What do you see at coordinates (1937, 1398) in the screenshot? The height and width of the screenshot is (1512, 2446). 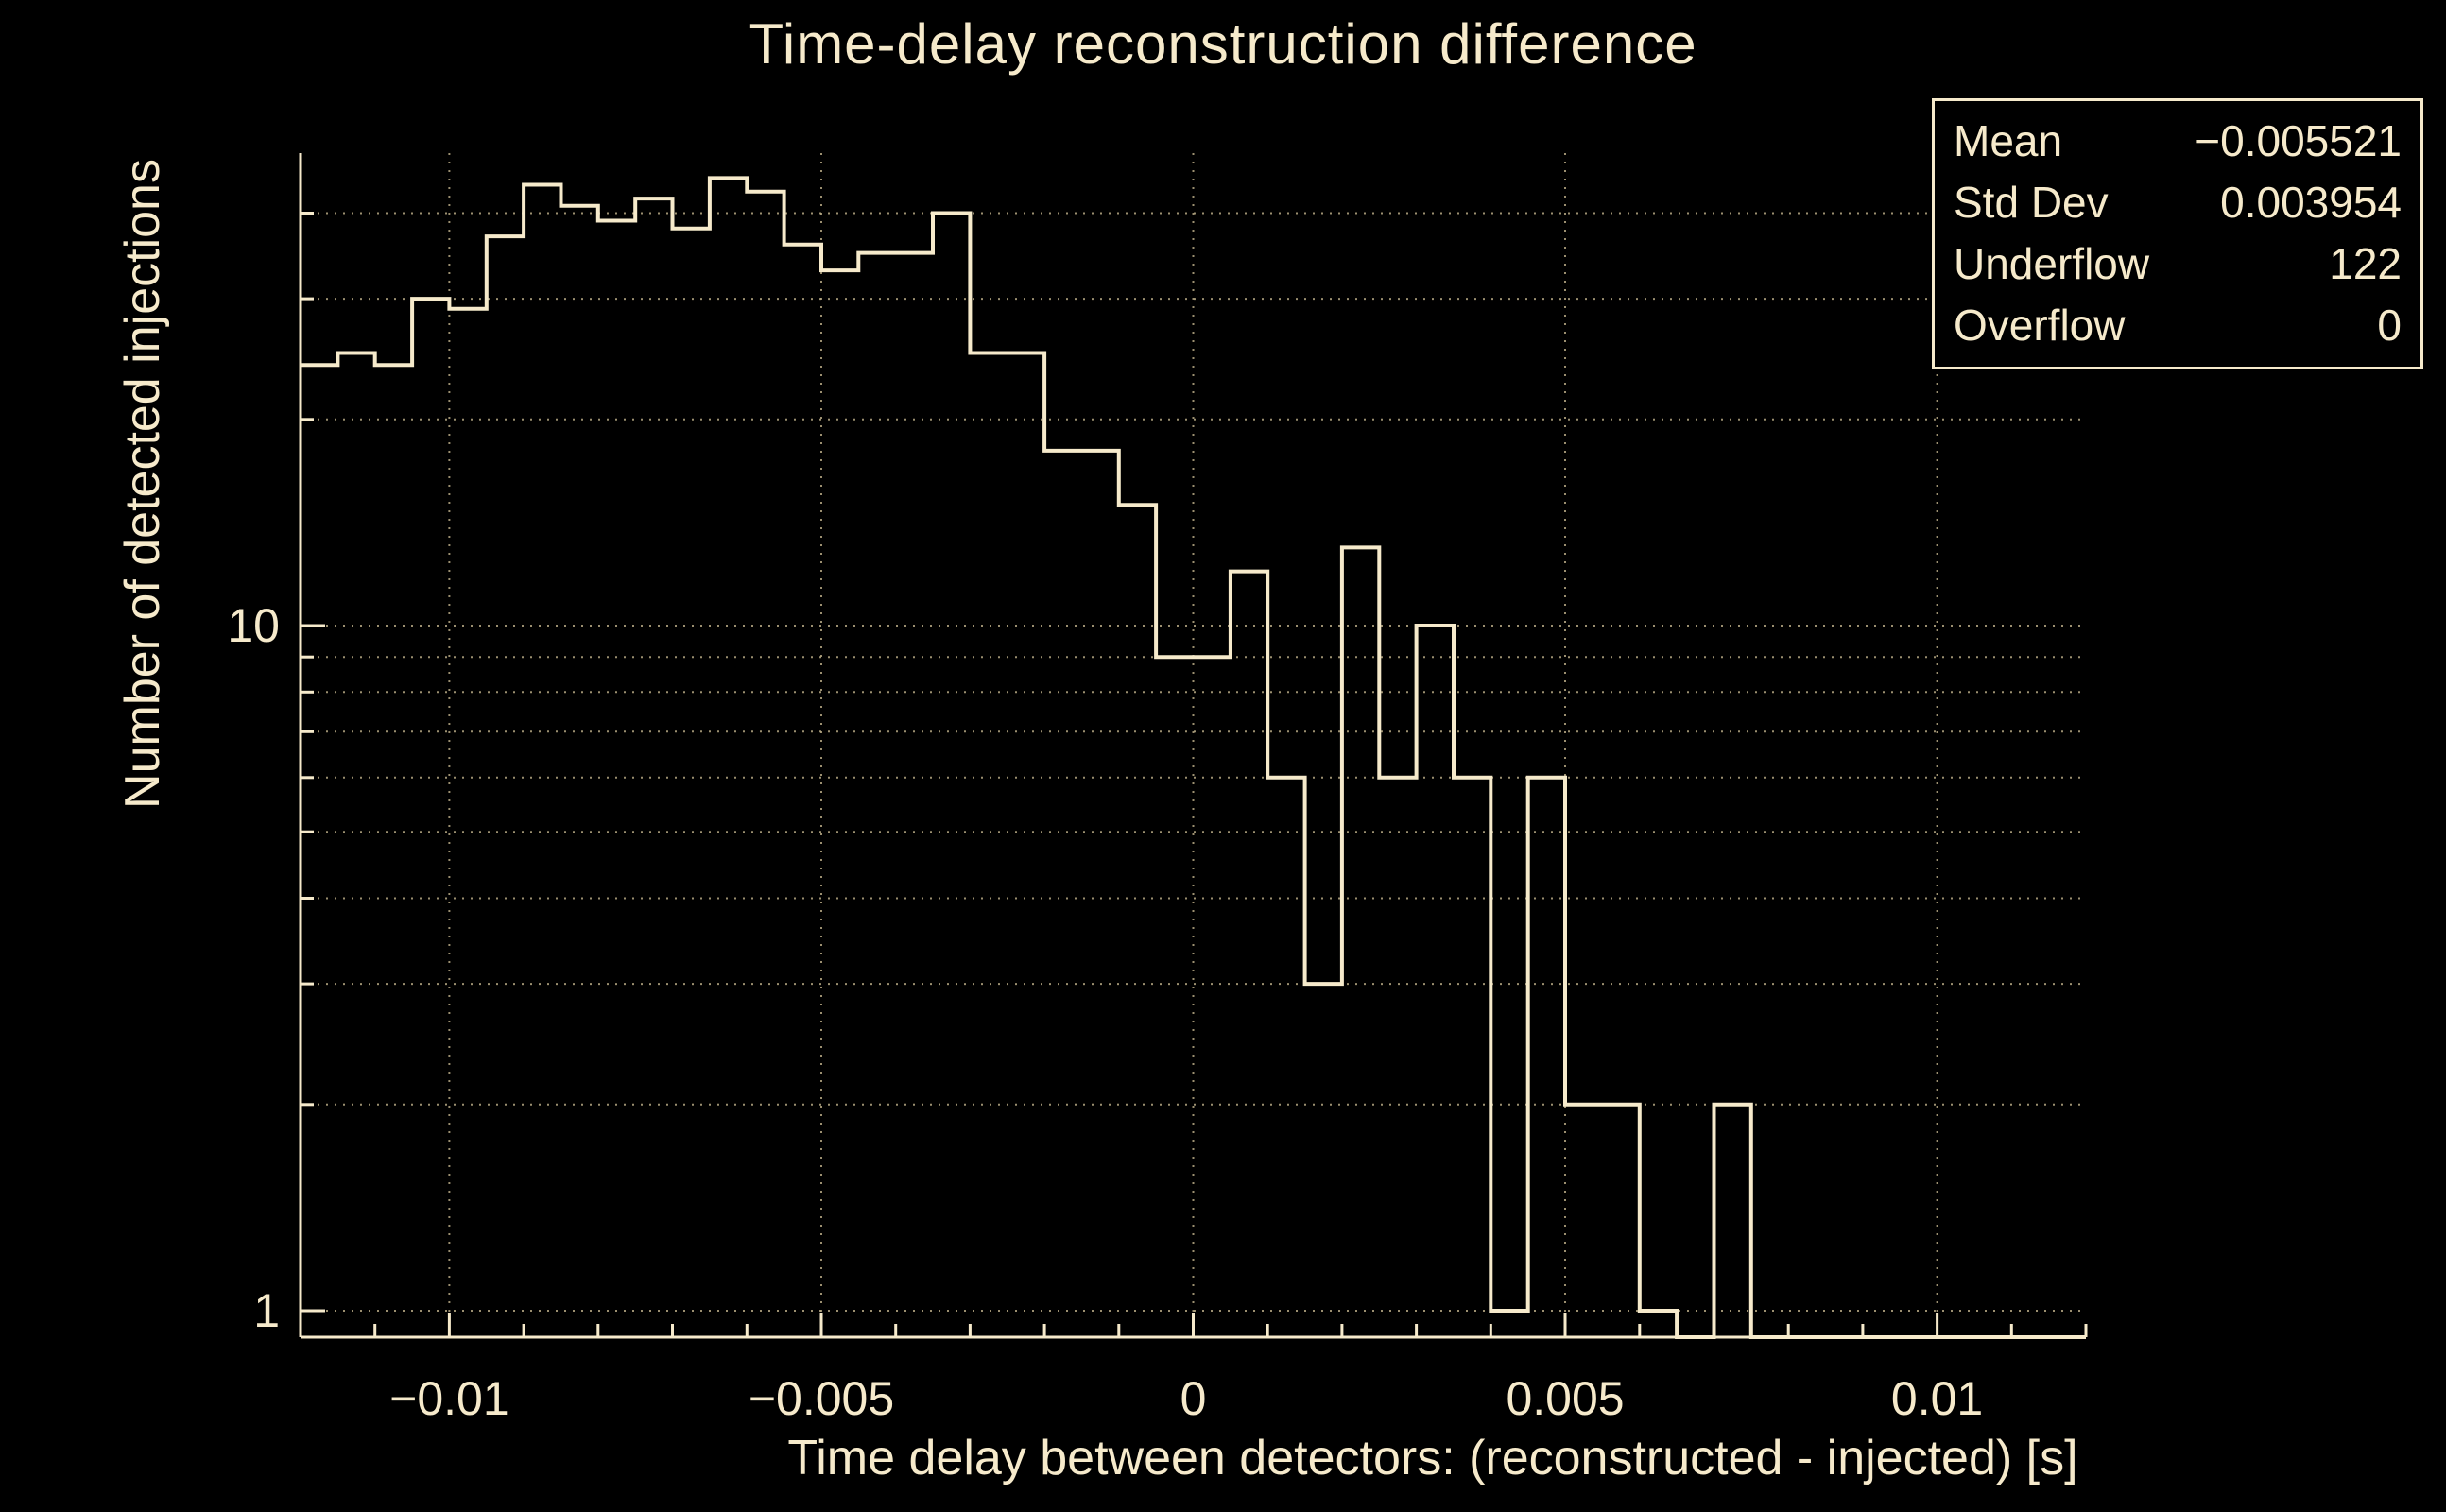 I see `x-tick-label: 0.01` at bounding box center [1937, 1398].